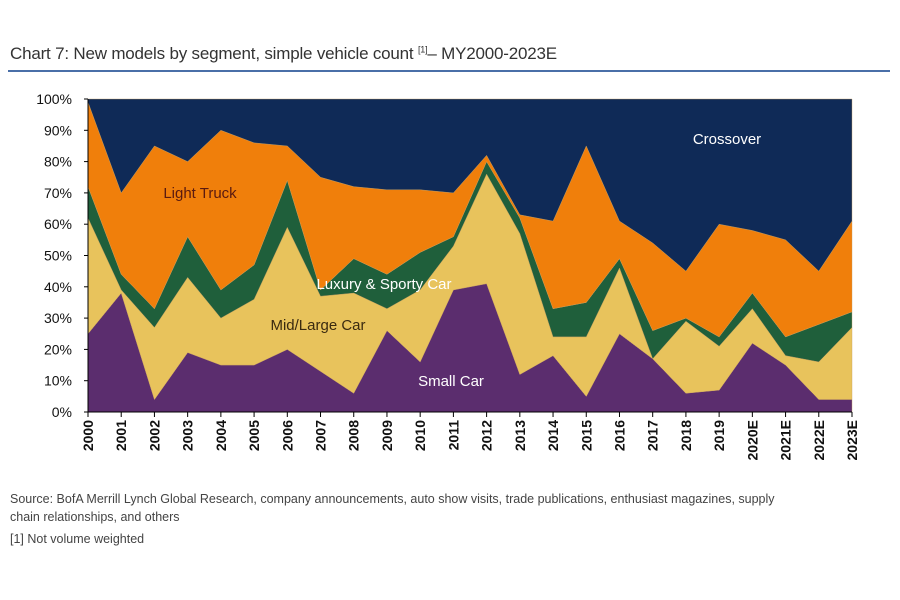 This screenshot has height=600, width=900. Describe the element at coordinates (287, 435) in the screenshot. I see `x-tick-label: 2006` at that location.